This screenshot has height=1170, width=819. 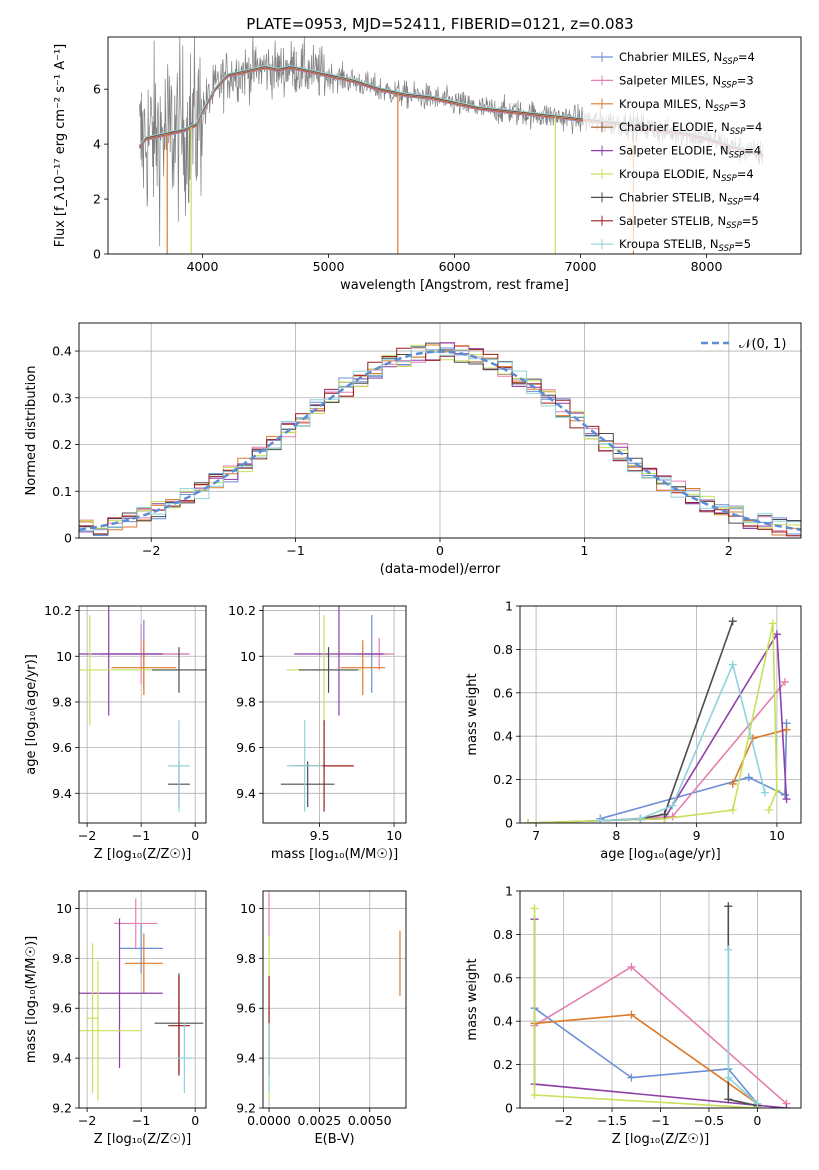 What do you see at coordinates (689, 198) in the screenshot?
I see `legend-entry: Chabrier STELIB, NSSP=4` at bounding box center [689, 198].